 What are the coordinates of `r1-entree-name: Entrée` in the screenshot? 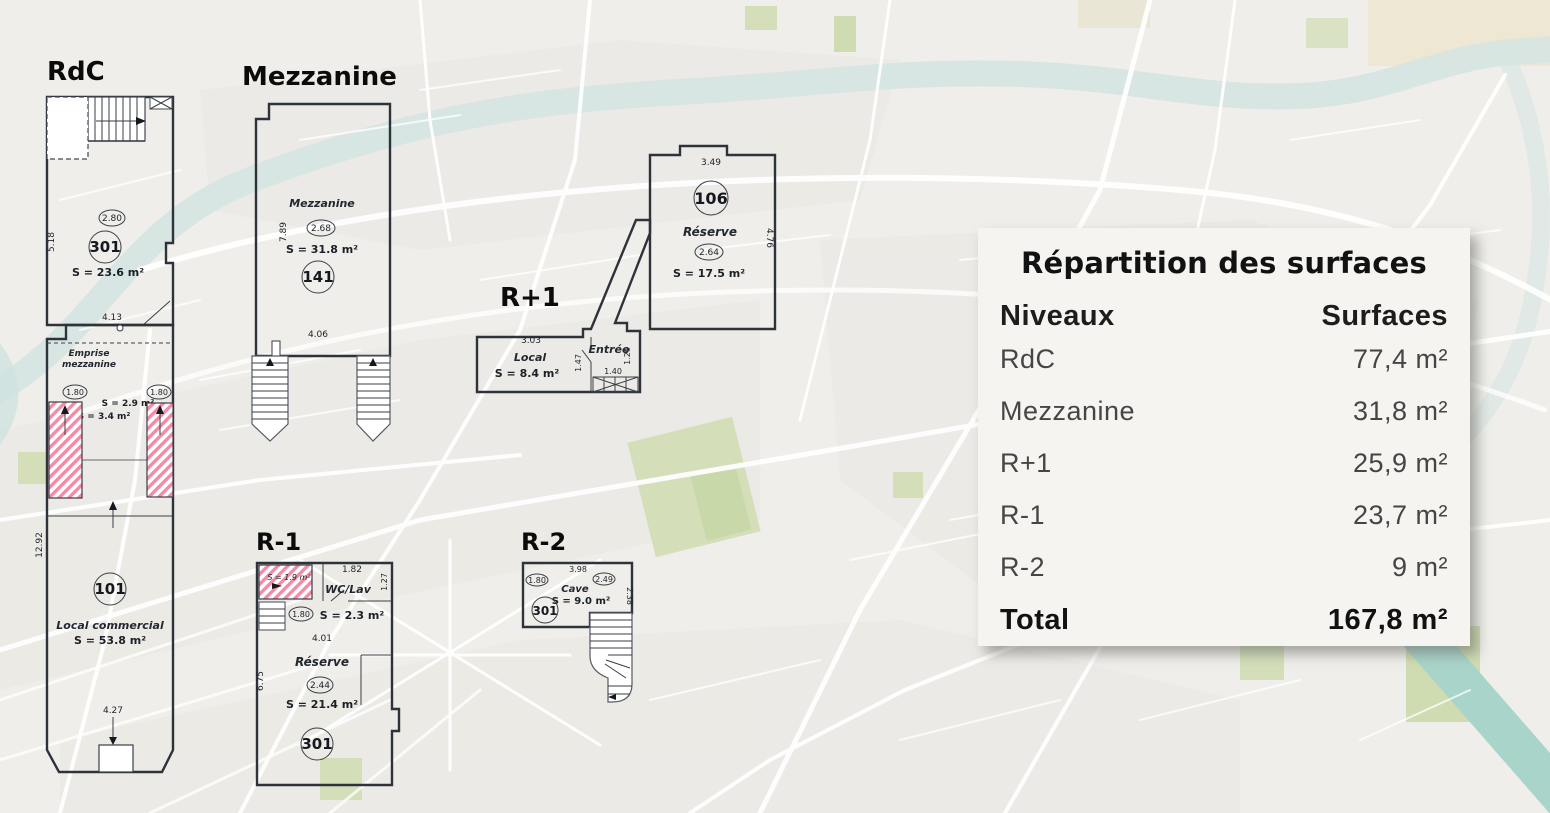 It's located at (609, 349).